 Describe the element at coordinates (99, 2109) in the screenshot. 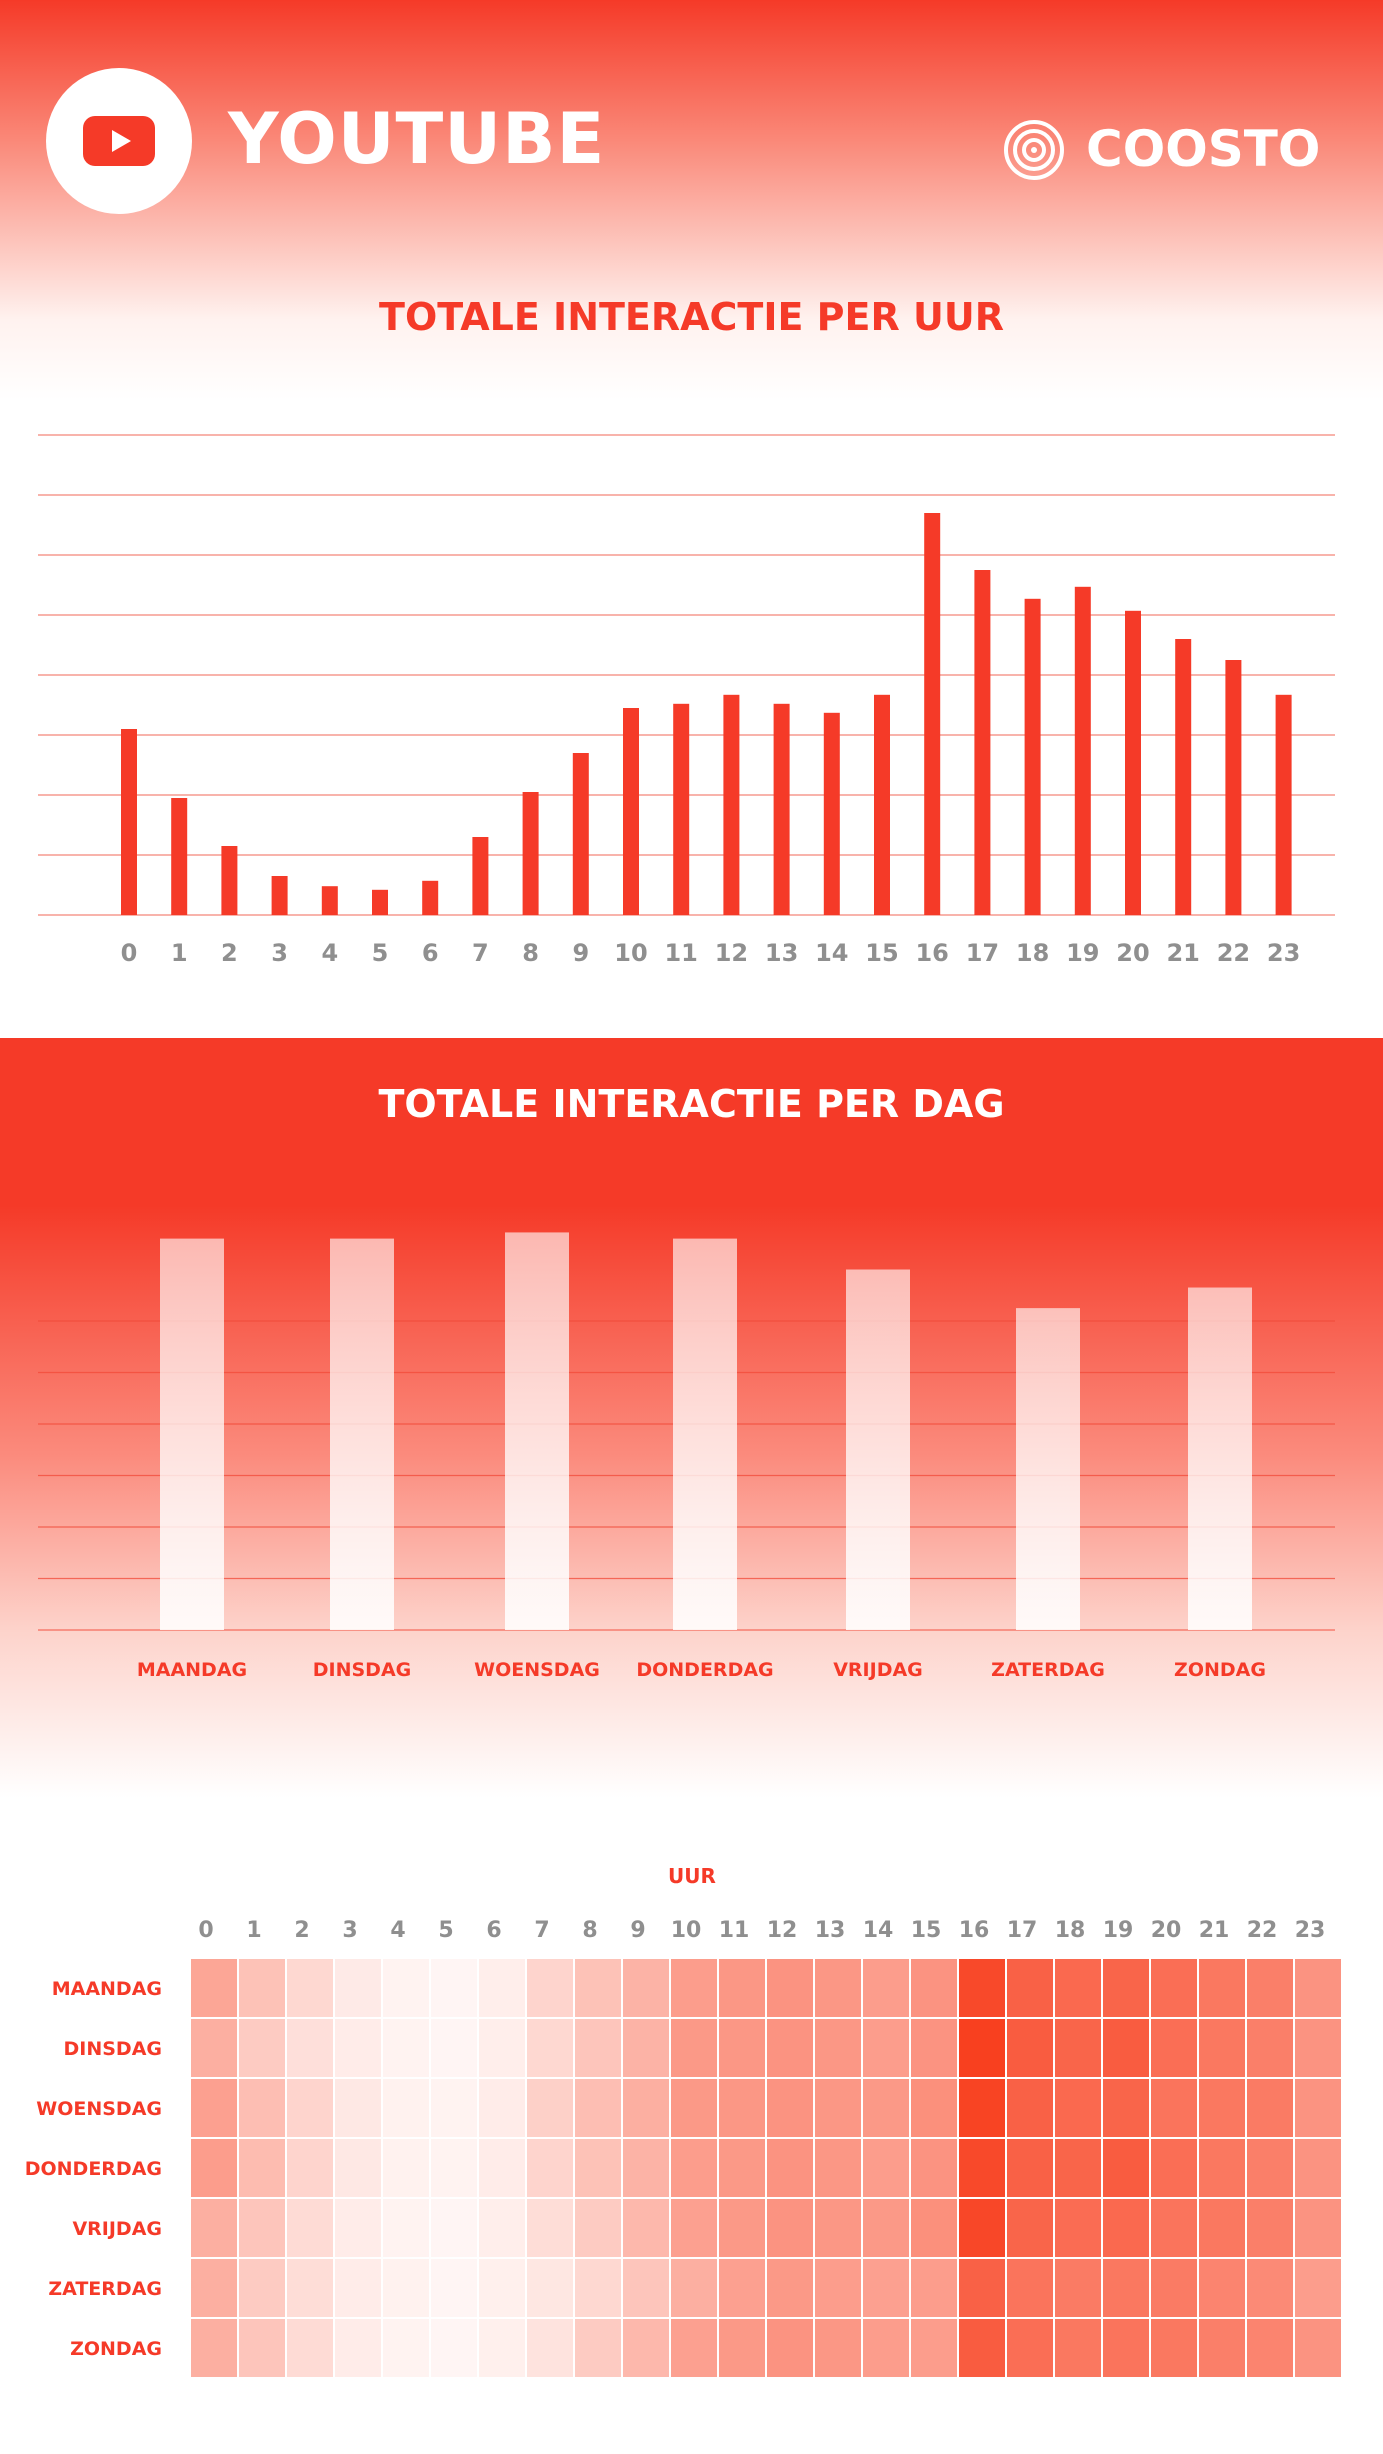

I see `heatmap-day-label: WOENSDAG` at that location.